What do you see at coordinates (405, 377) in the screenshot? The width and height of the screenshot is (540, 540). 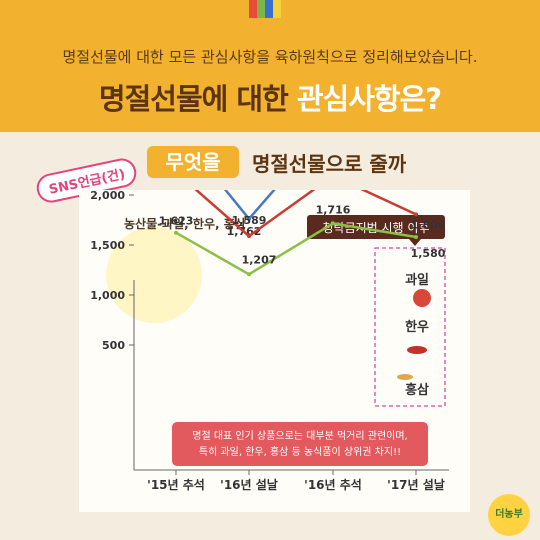 I see `ginseng-icon` at bounding box center [405, 377].